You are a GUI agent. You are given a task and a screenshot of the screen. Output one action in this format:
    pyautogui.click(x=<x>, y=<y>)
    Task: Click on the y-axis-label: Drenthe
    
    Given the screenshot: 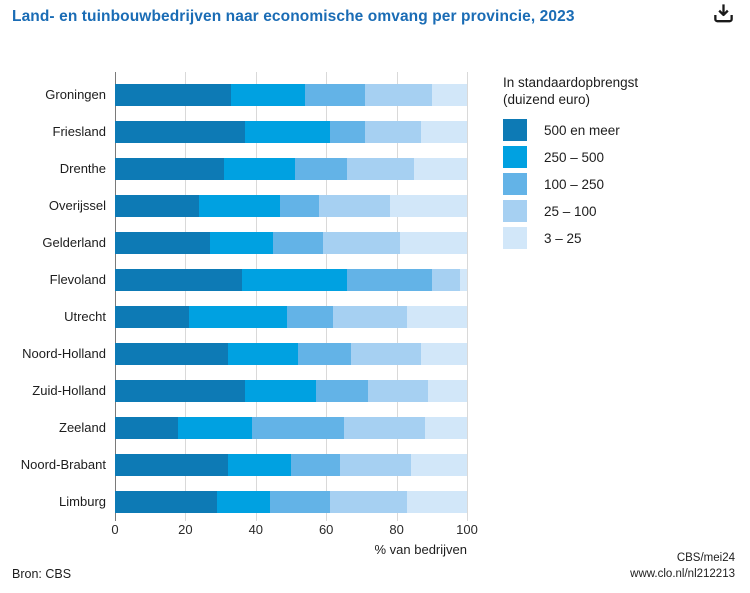 What is the action you would take?
    pyautogui.click(x=82, y=168)
    